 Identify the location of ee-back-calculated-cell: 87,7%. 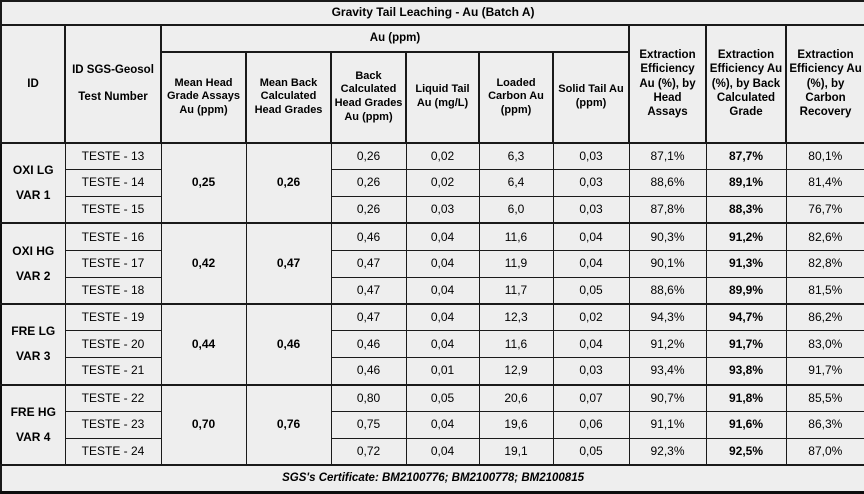
(746, 156).